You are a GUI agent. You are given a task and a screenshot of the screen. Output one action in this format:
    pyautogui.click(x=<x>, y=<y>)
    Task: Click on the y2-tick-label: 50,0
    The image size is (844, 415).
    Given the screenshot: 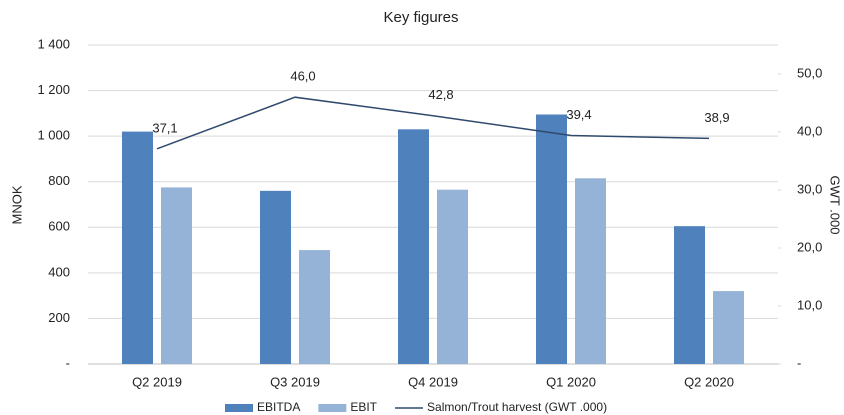 What is the action you would take?
    pyautogui.click(x=809, y=72)
    